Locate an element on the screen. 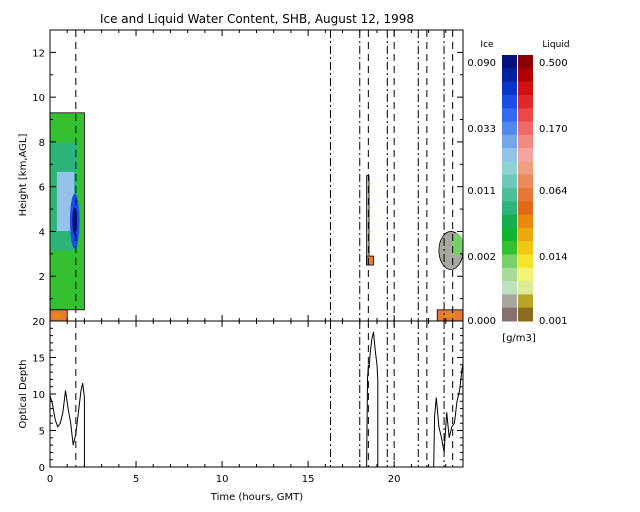  upper-y-axis-label: Height [km,AGL] is located at coordinates (23, 175).